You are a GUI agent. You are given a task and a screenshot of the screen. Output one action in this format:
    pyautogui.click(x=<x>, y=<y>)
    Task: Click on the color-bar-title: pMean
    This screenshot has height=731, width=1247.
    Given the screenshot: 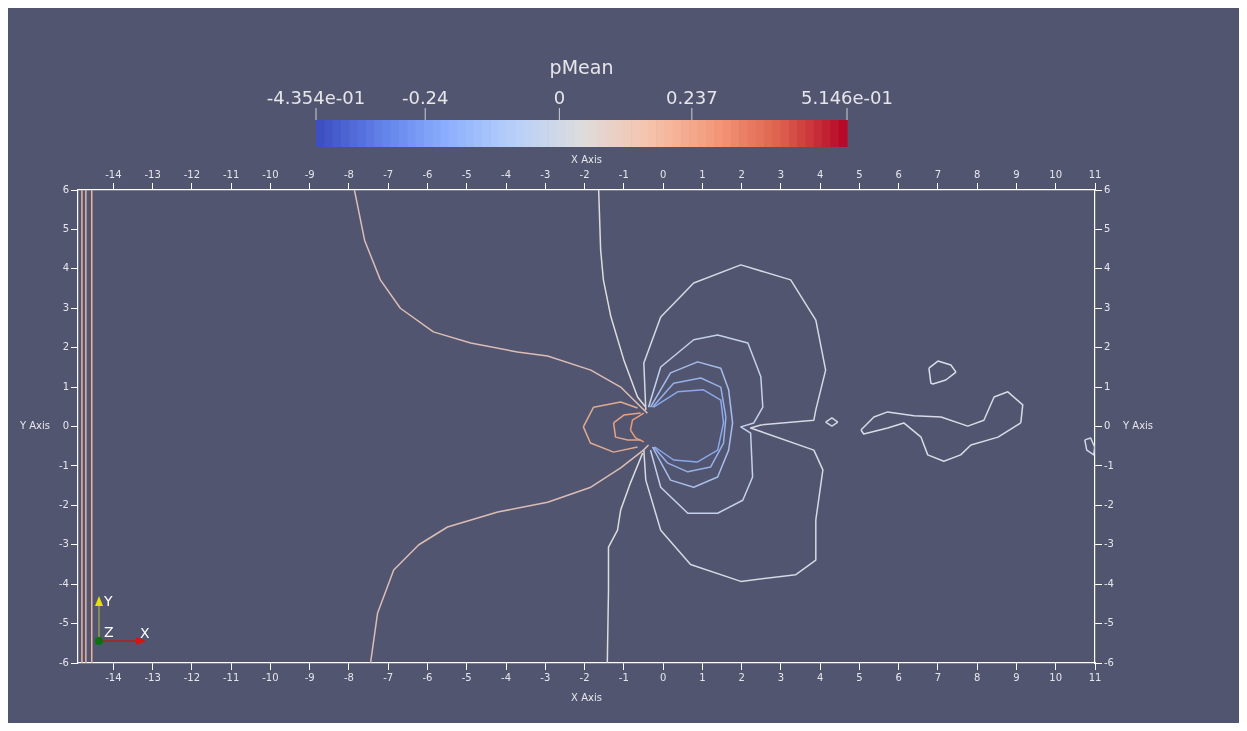 What is the action you would take?
    pyautogui.click(x=581, y=67)
    